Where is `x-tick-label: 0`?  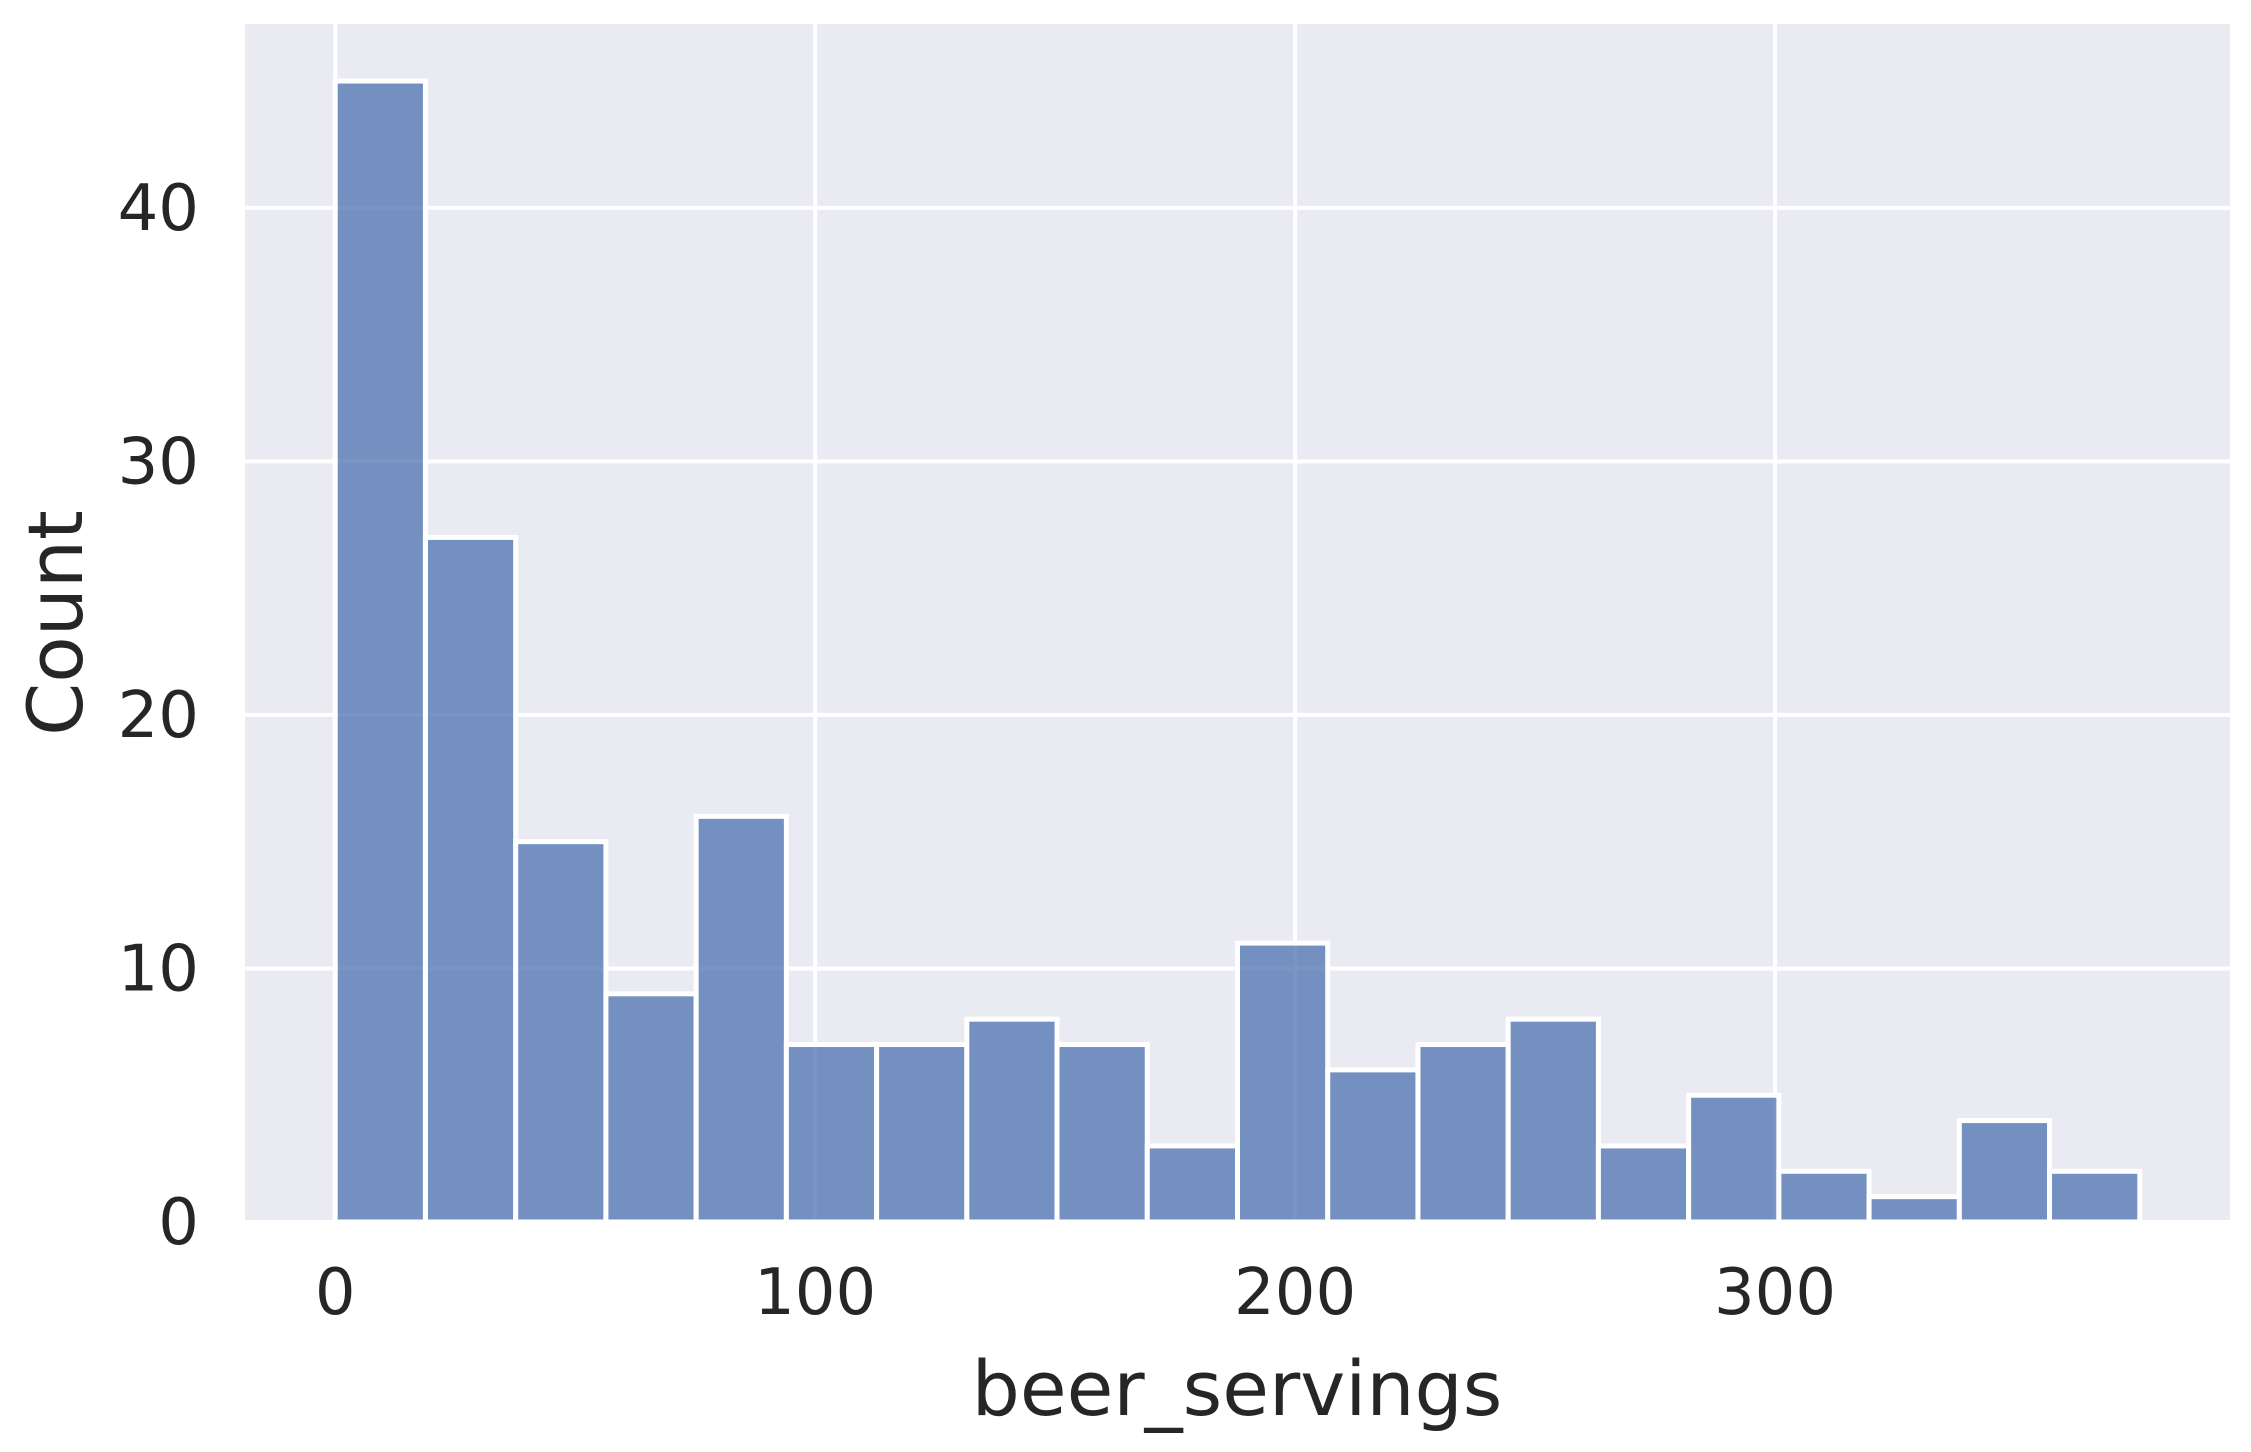 x-tick-label: 0 is located at coordinates (335, 1293).